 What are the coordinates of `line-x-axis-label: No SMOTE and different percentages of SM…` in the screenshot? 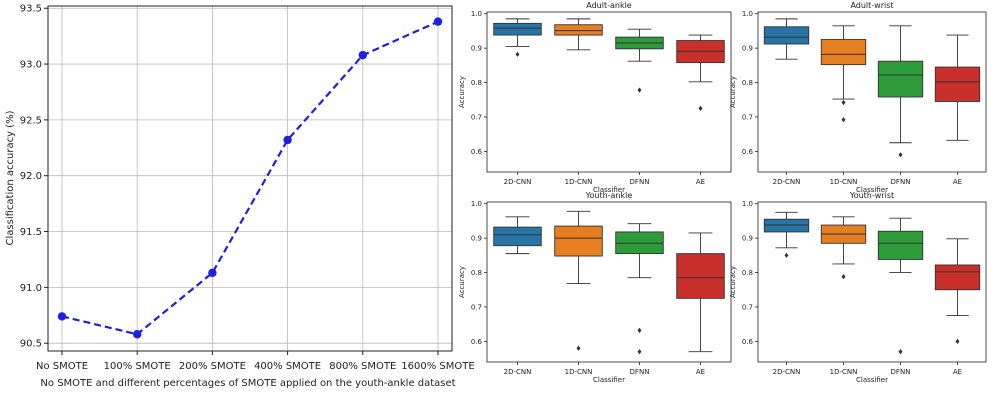 It's located at (247, 383).